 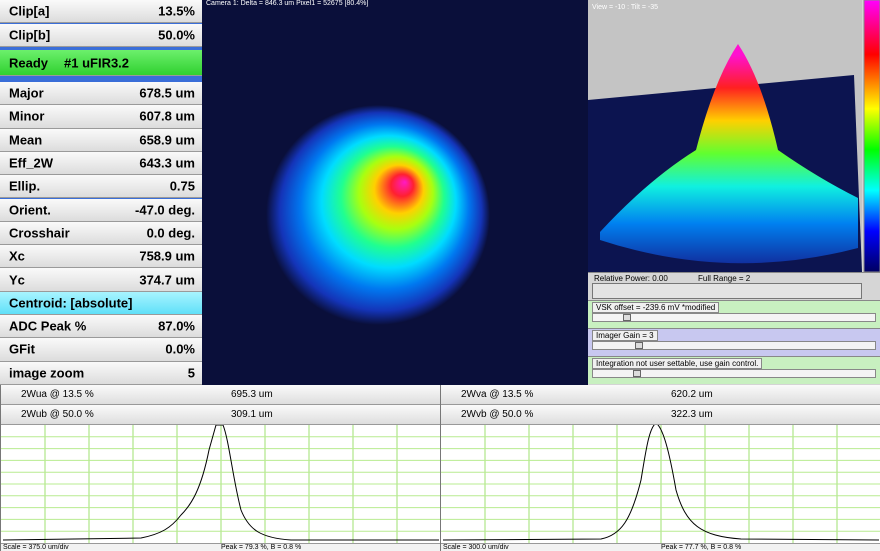 I want to click on readout-value: 607.8 um, so click(x=167, y=116).